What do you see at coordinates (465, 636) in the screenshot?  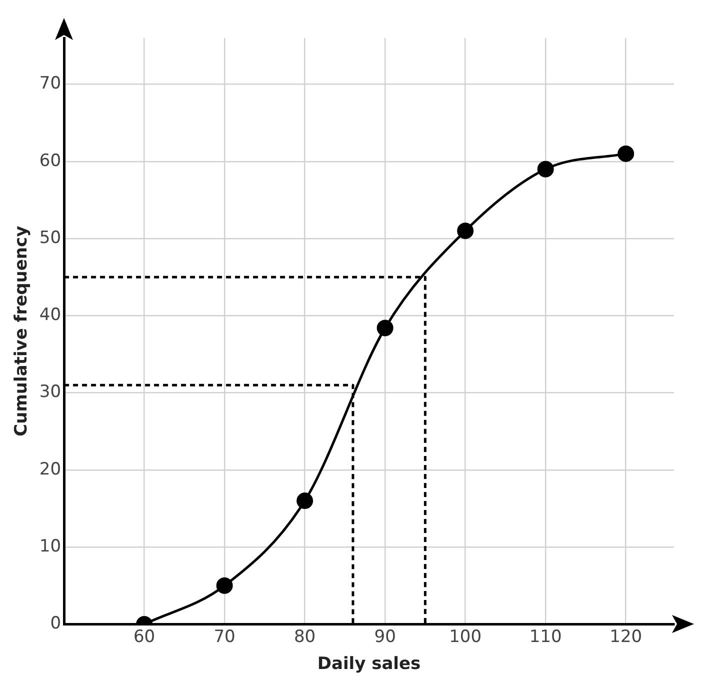 I see `x-tick-label: 100` at bounding box center [465, 636].